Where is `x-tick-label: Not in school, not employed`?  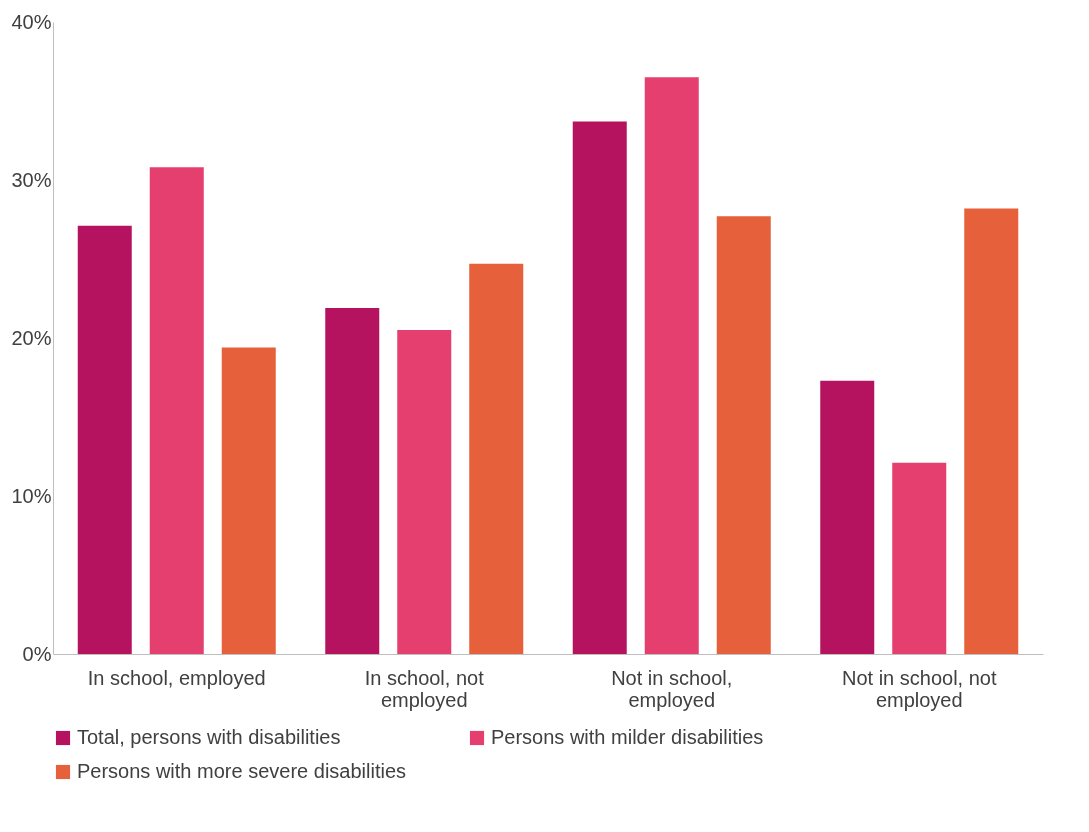 x-tick-label: Not in school, not employed is located at coordinates (919, 688).